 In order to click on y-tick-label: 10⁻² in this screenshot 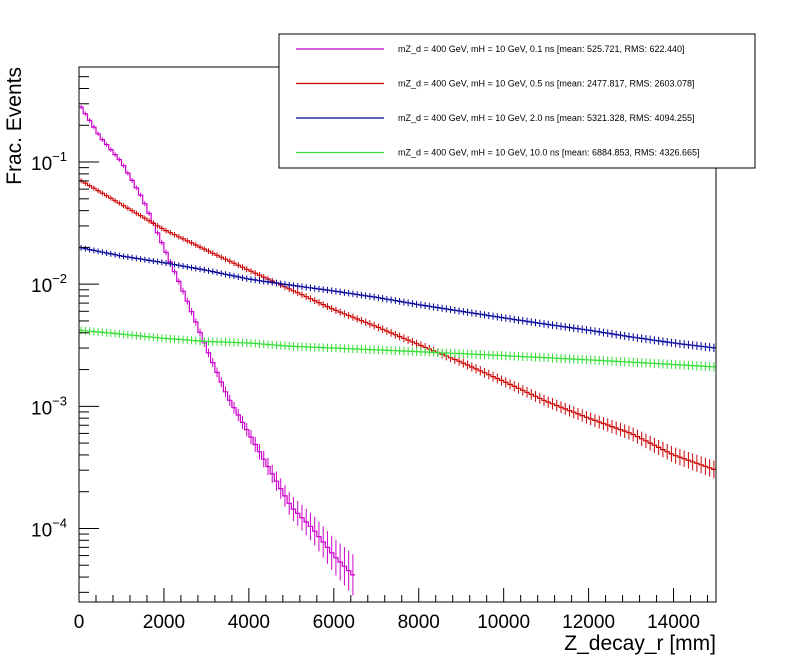, I will do `click(49, 284)`.